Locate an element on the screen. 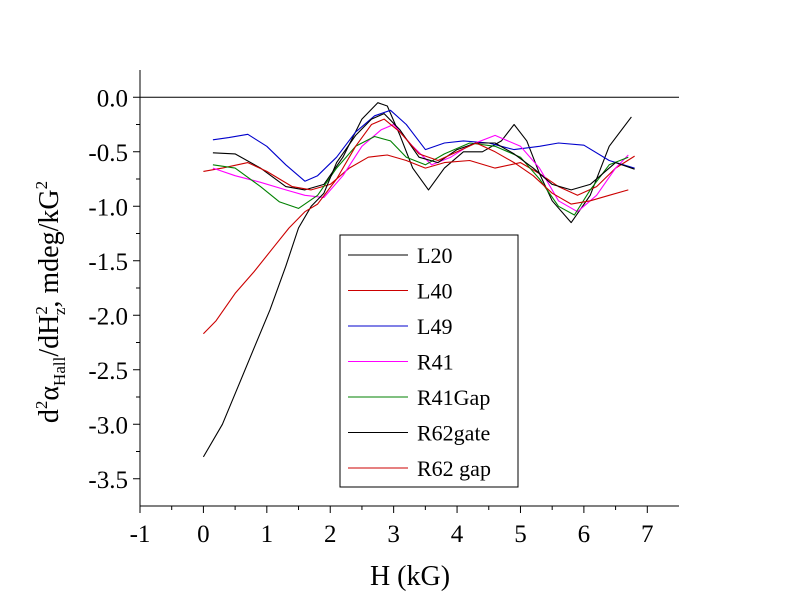 The width and height of the screenshot is (790, 605). x-tick-label: 5 is located at coordinates (520, 534).